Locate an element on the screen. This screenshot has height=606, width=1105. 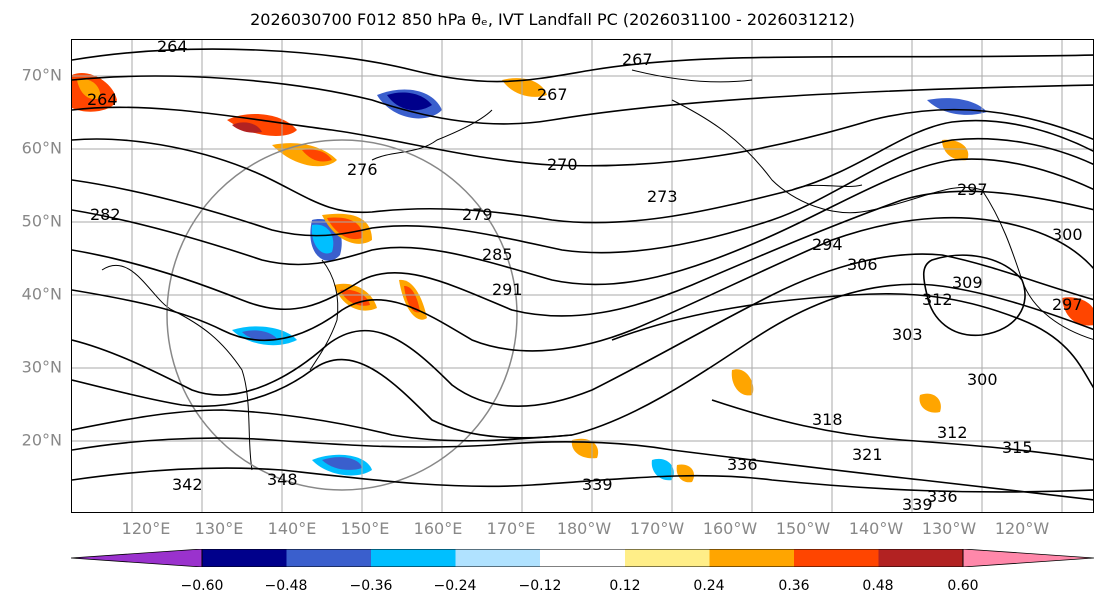
colorbar-tick: −0.60 is located at coordinates (202, 586).